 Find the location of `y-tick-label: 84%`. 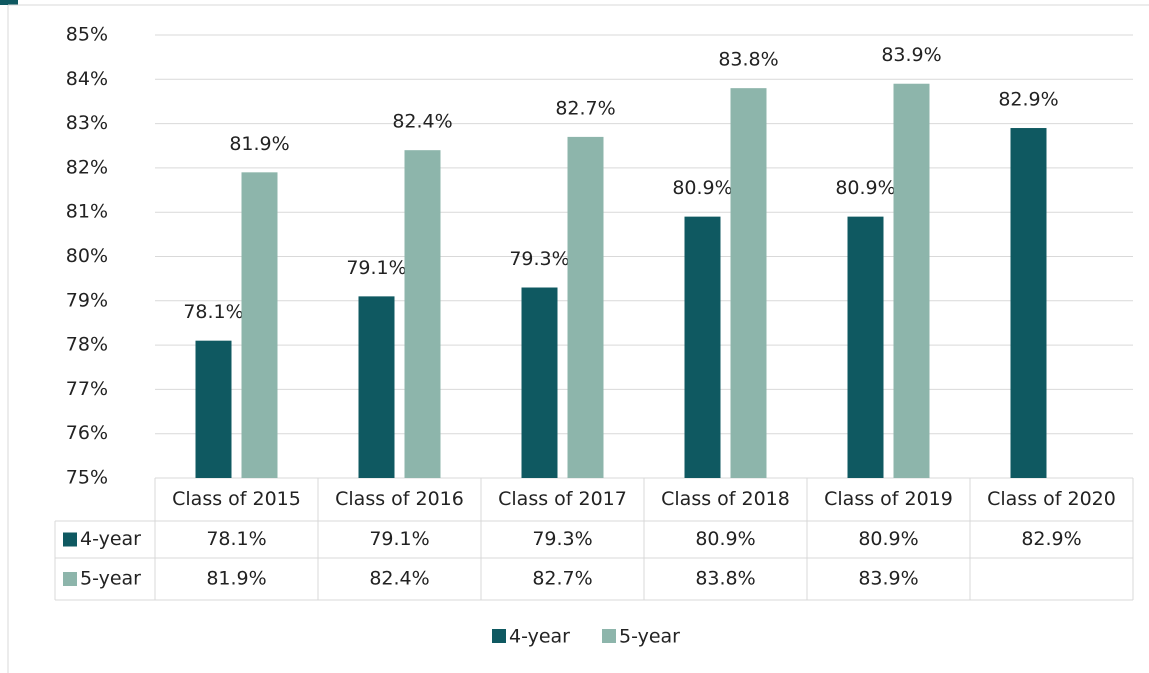

y-tick-label: 84% is located at coordinates (87, 79).